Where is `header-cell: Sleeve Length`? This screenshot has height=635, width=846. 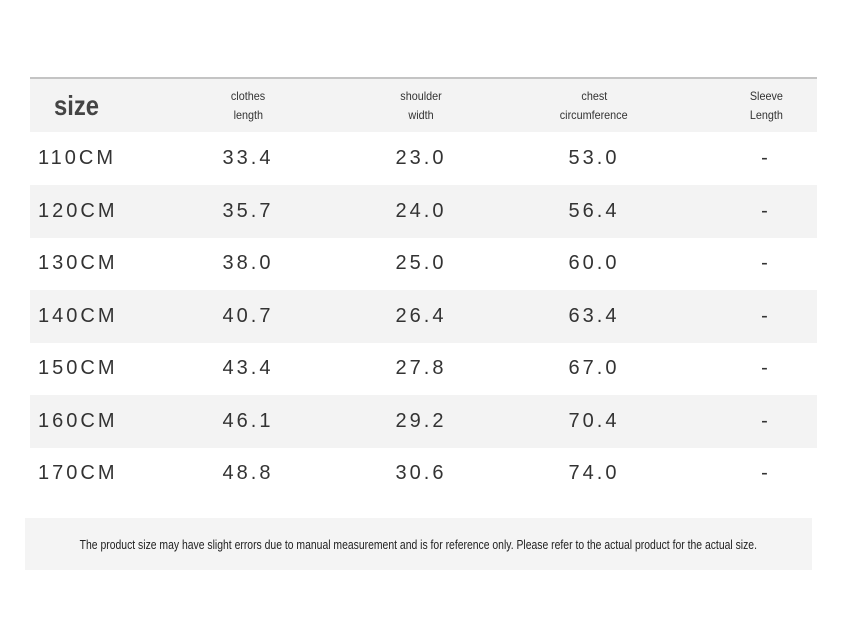
header-cell: Sleeve Length is located at coordinates (766, 105).